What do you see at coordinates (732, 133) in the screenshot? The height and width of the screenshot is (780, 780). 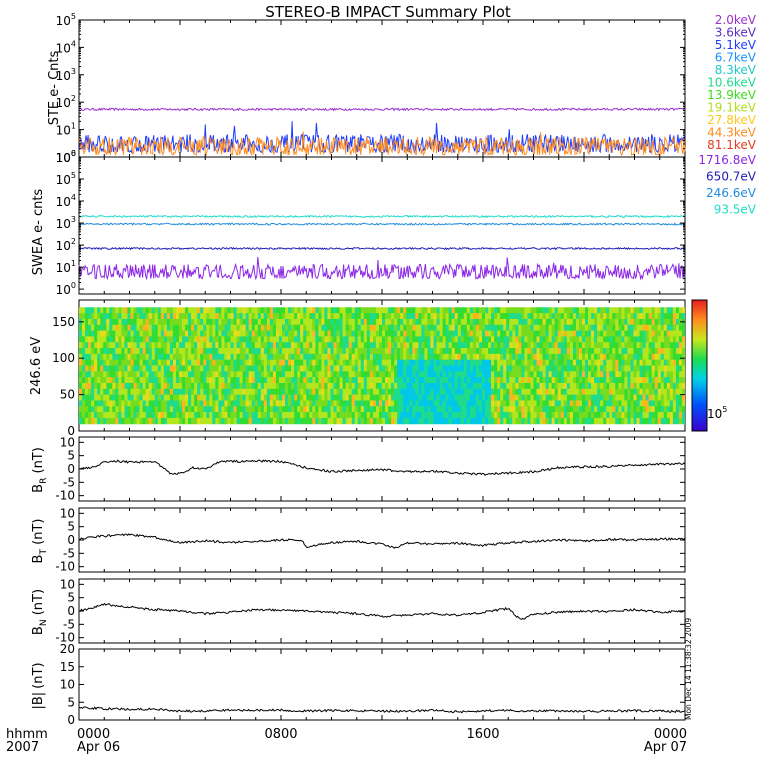 I see `ste-legend-entry: 44.3keV` at bounding box center [732, 133].